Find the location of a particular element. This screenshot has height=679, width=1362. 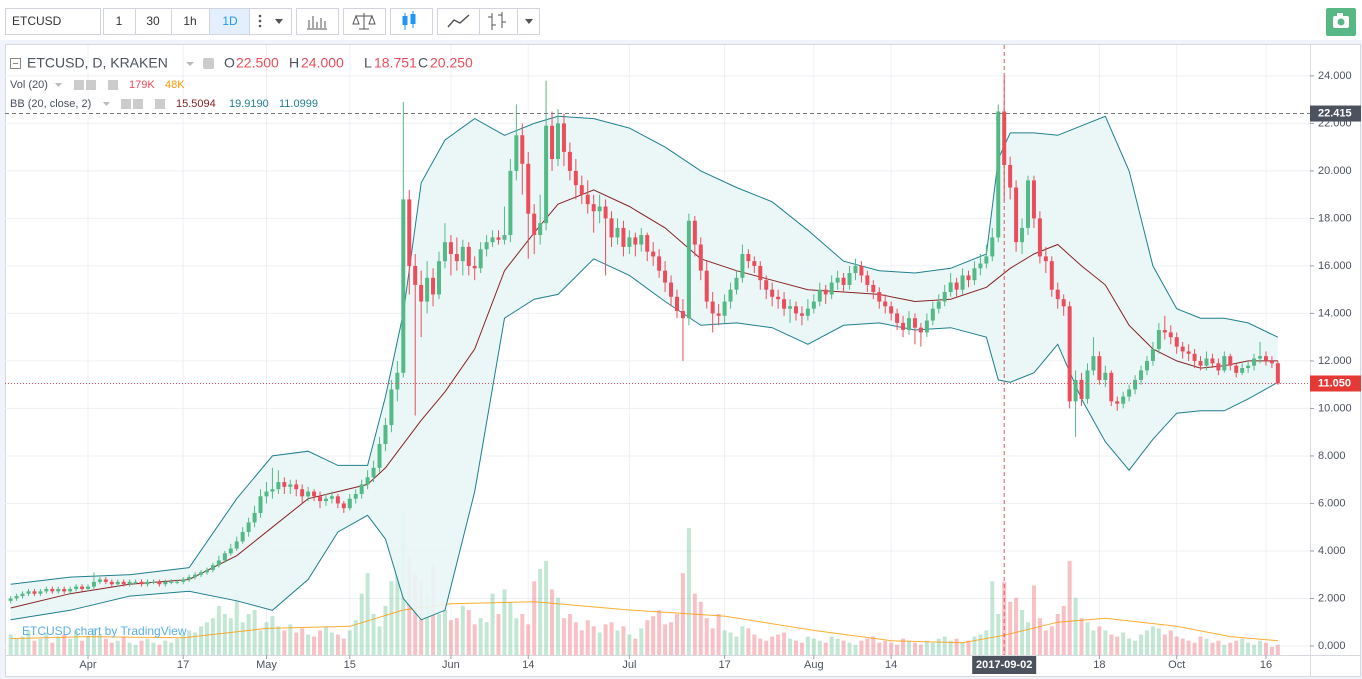

last-price-badge is located at coordinates (1335, 383).